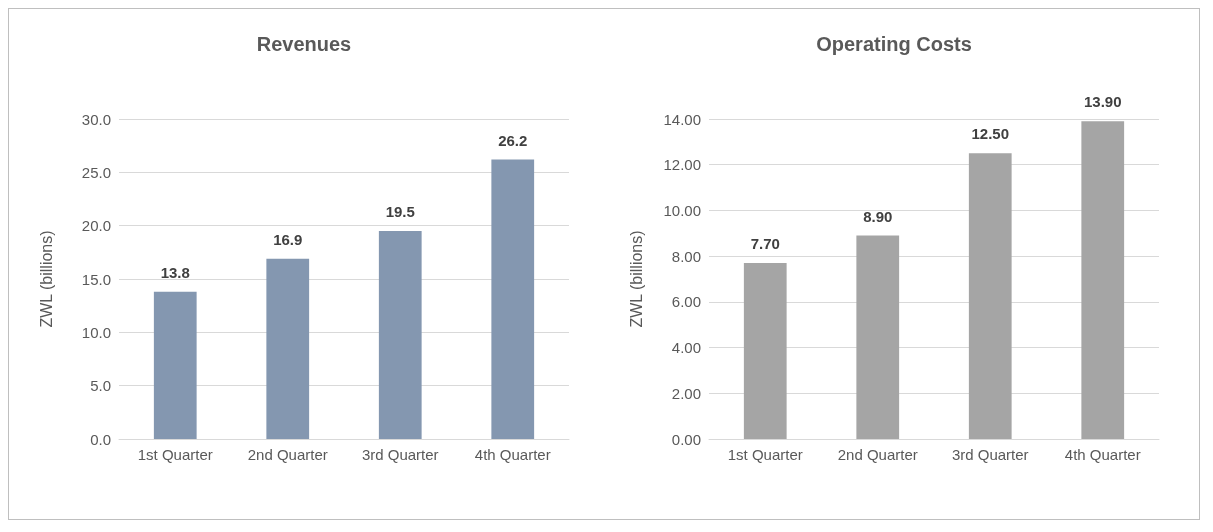 The height and width of the screenshot is (532, 1213). Describe the element at coordinates (400, 211) in the screenshot. I see `data-label: 19.5` at that location.